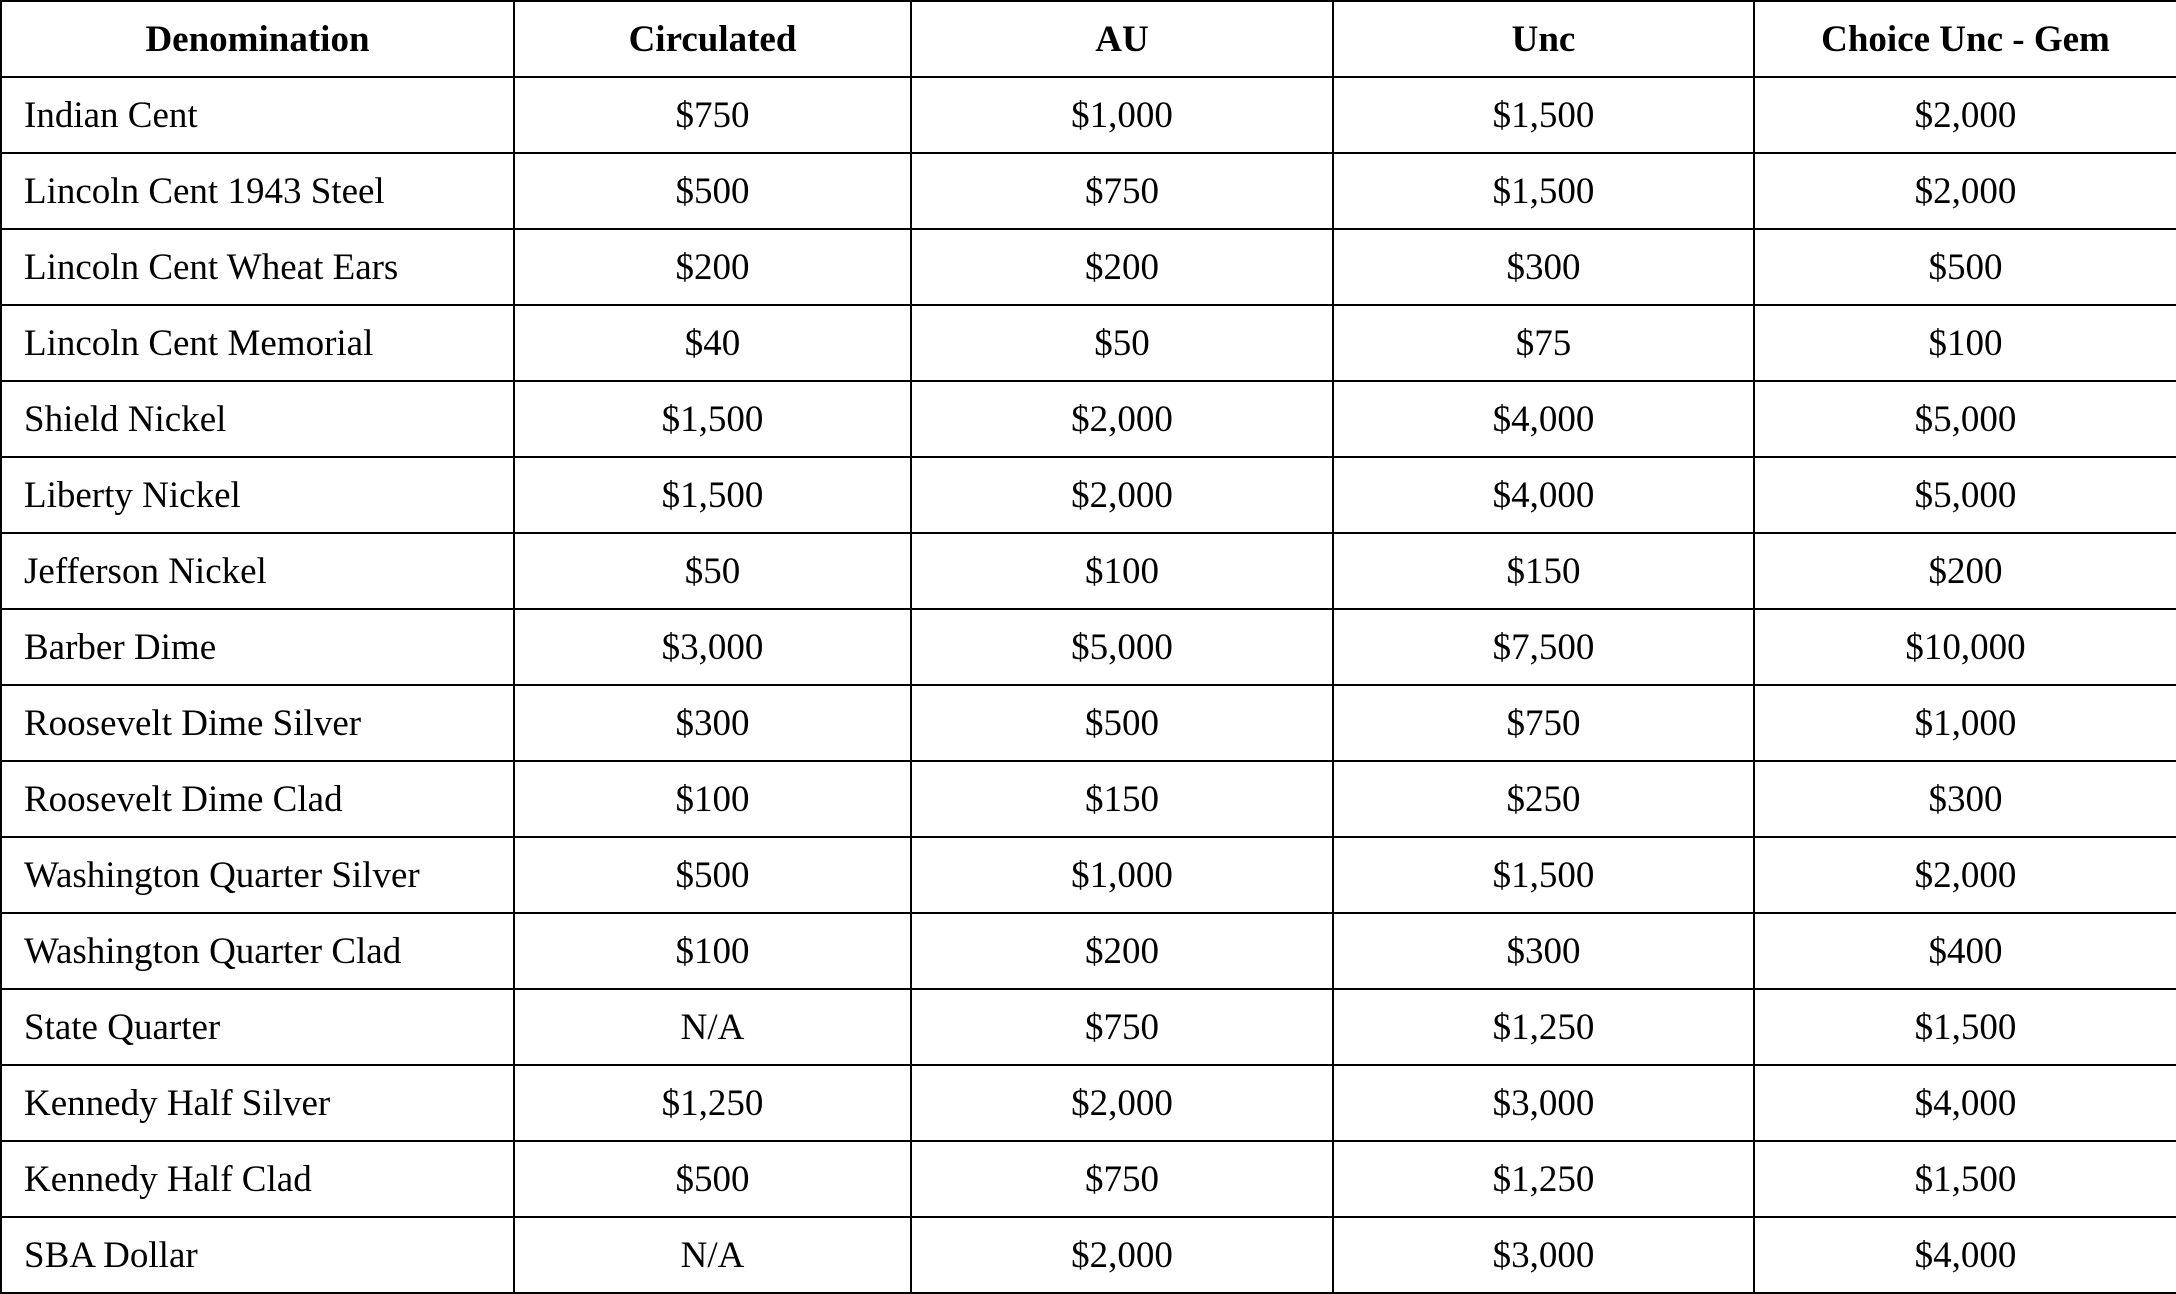 This screenshot has height=1294, width=2176. Describe the element at coordinates (1122, 799) in the screenshot. I see `au-cell: $150` at that location.